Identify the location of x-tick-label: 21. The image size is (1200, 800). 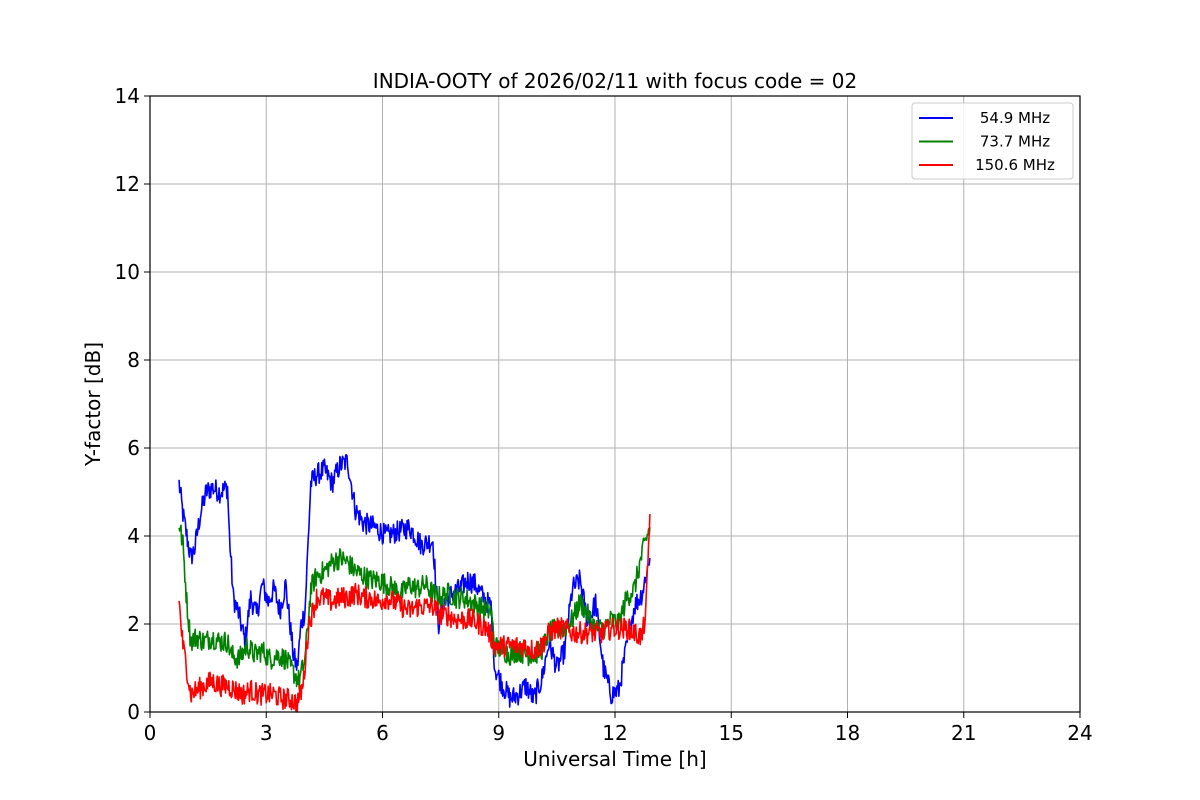
(963, 733).